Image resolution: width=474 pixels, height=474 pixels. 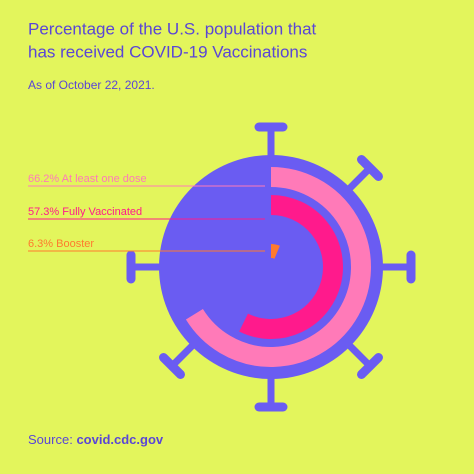 I want to click on chart-title: has received COVID-19 Vaccinations, so click(x=167, y=51).